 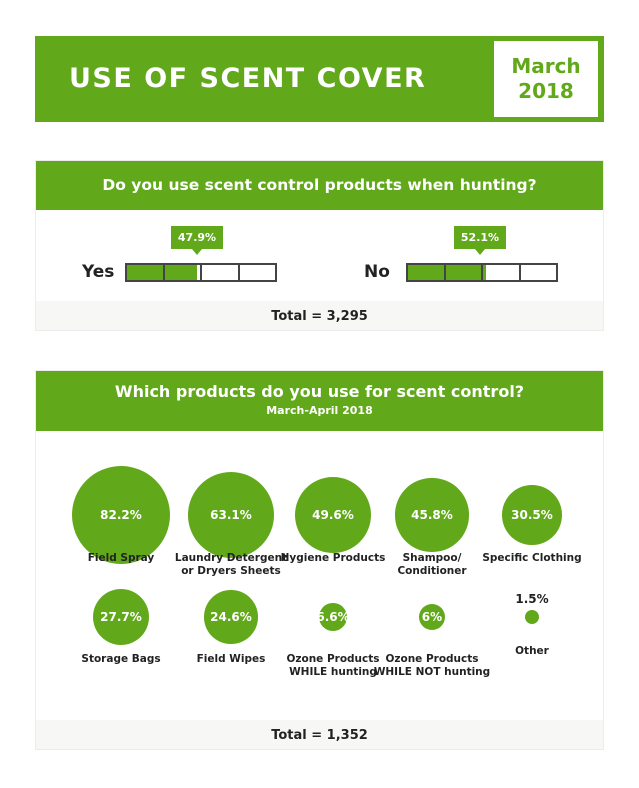 I want to click on bubble-category-label: Laundry Detergent or Dryers Sheets, so click(x=231, y=564).